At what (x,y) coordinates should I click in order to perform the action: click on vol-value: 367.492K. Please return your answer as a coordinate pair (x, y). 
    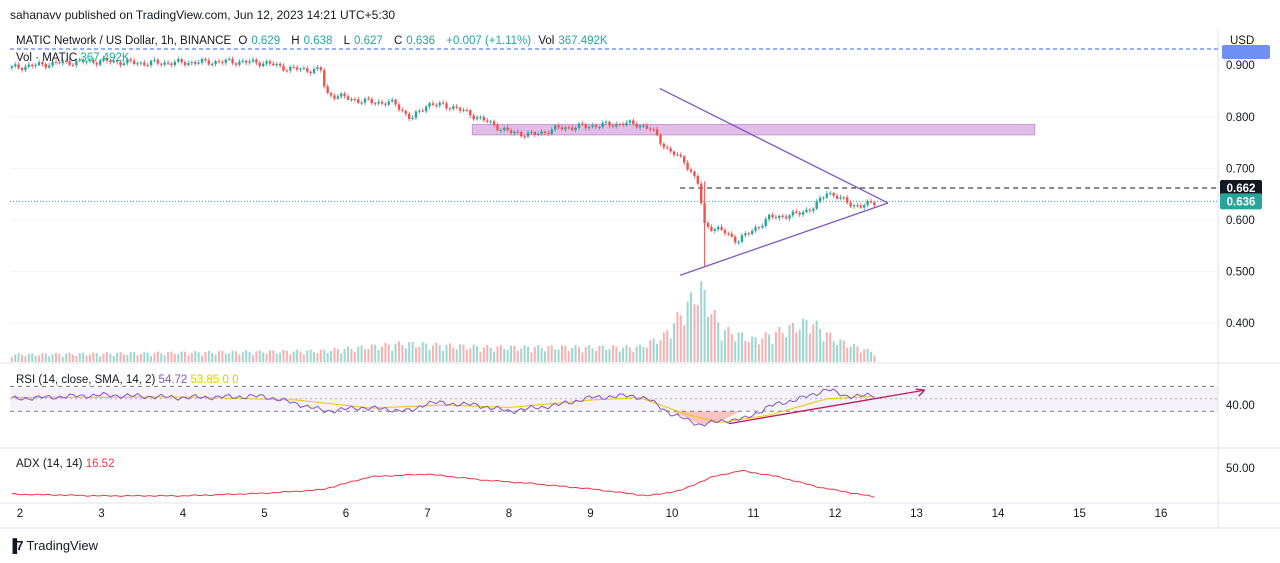
    Looking at the image, I should click on (583, 41).